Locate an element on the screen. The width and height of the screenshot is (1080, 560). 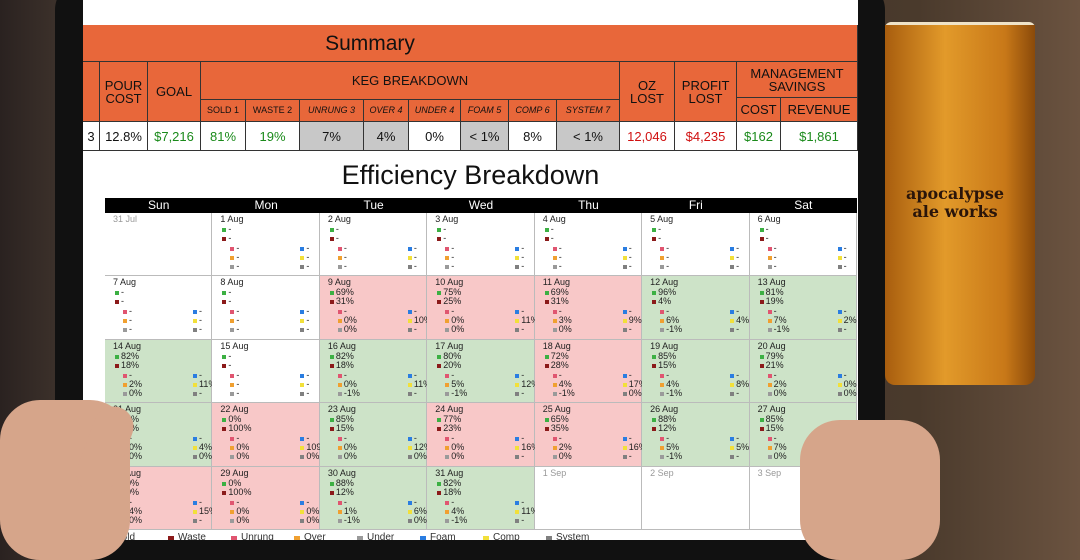
header-cell: KEG BREAKDOWN is located at coordinates (410, 81).